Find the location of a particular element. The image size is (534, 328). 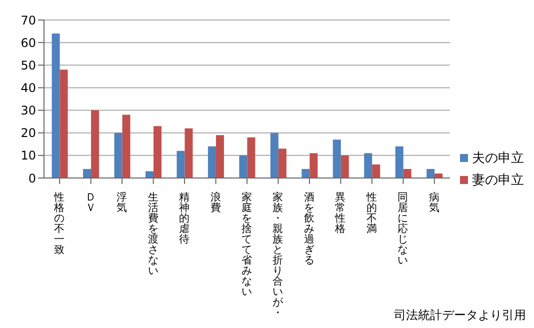

x-tick-label: 酒を飲み過ぎる is located at coordinates (309, 228).